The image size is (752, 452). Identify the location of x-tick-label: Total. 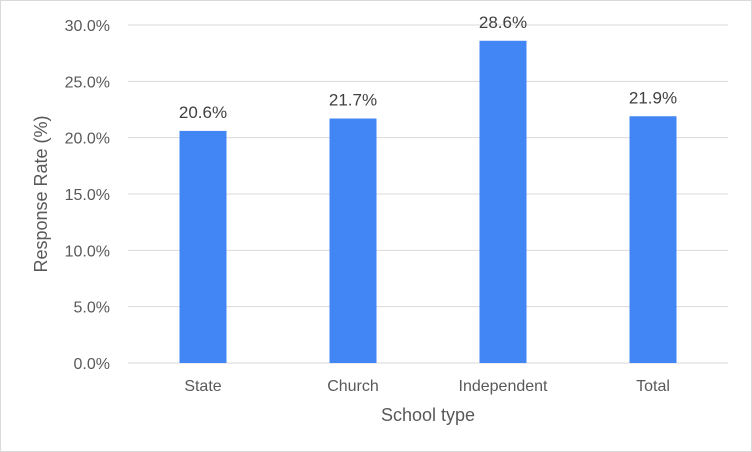
(653, 386).